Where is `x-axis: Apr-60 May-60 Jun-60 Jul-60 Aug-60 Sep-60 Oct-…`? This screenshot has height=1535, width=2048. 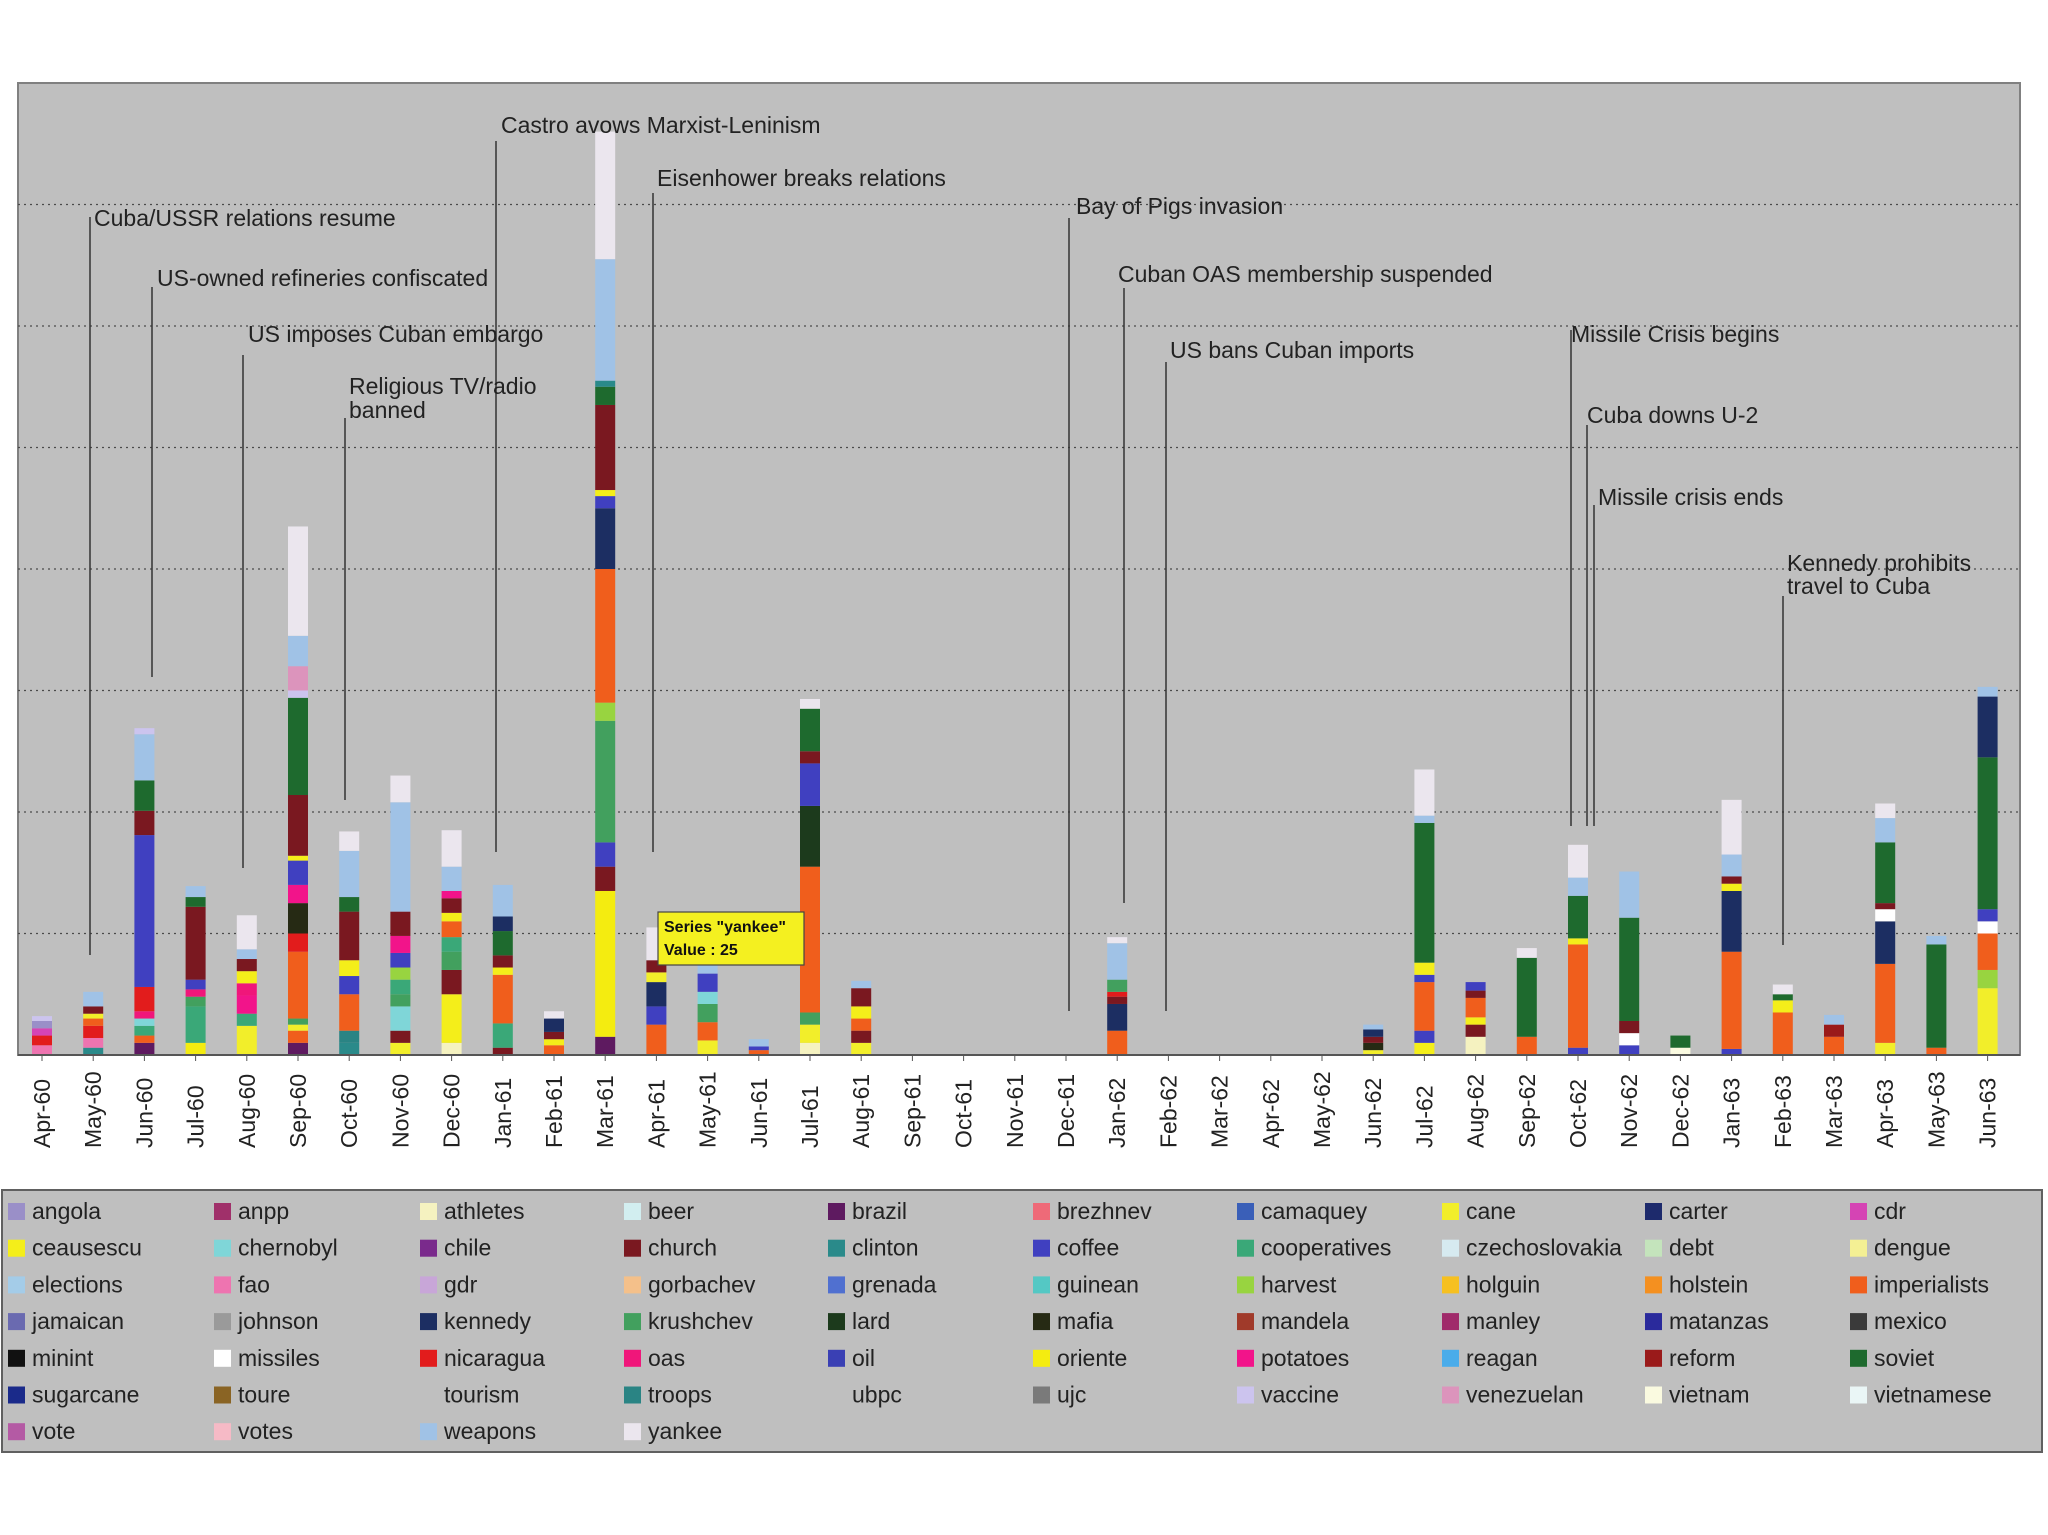
x-axis: Apr-60 May-60 Jun-60 Jul-60 Aug-60 Sep-60 Oct-… is located at coordinates (1019, 1101).